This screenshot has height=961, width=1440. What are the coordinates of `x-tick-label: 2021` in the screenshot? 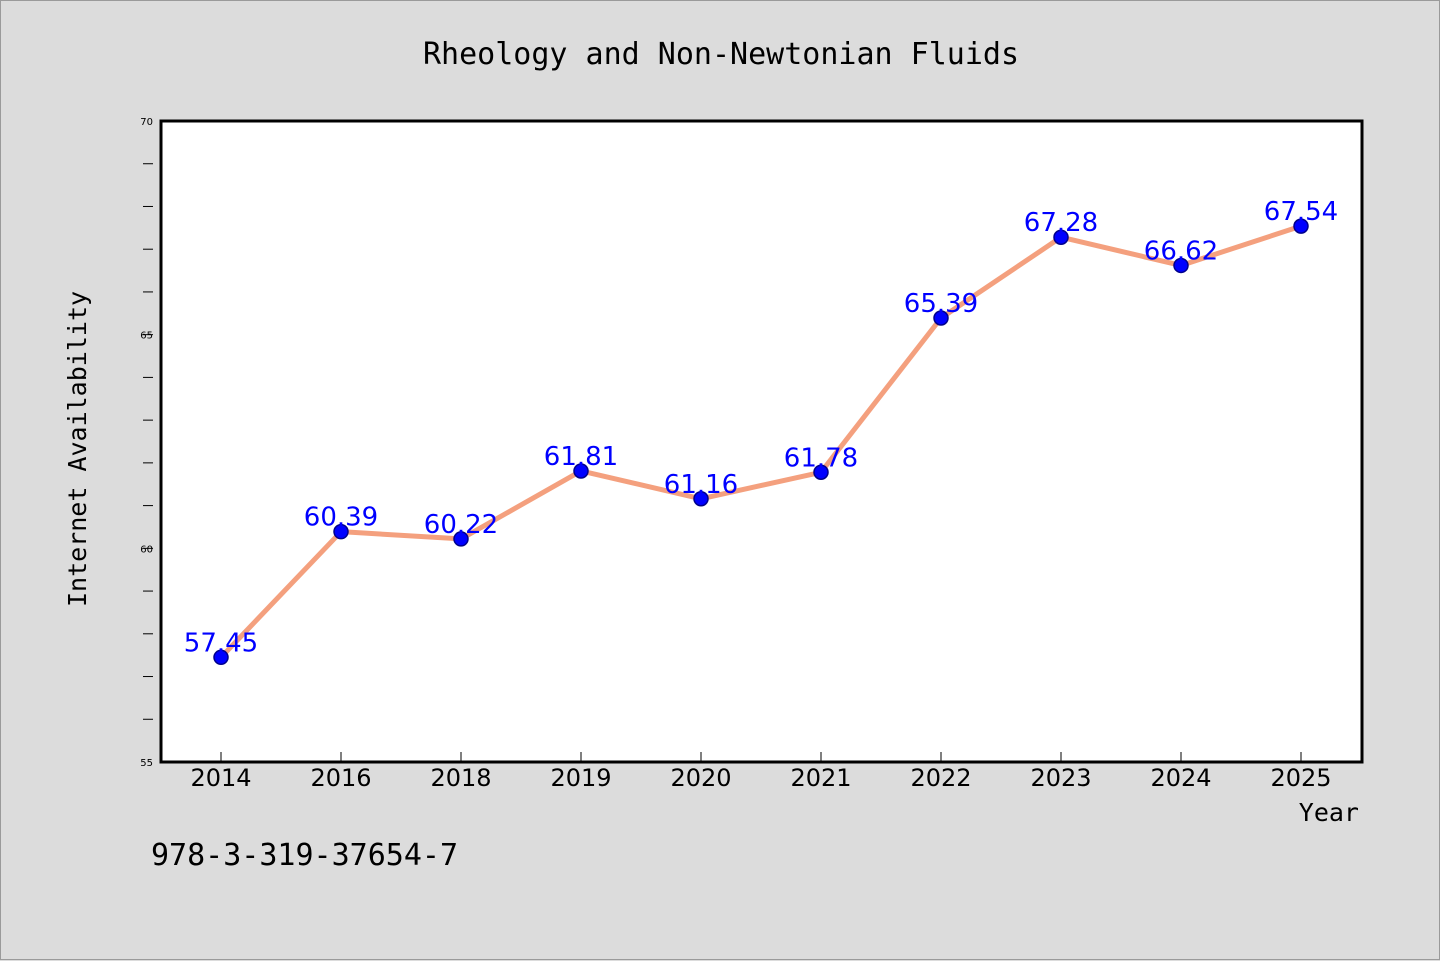 It's located at (820, 778).